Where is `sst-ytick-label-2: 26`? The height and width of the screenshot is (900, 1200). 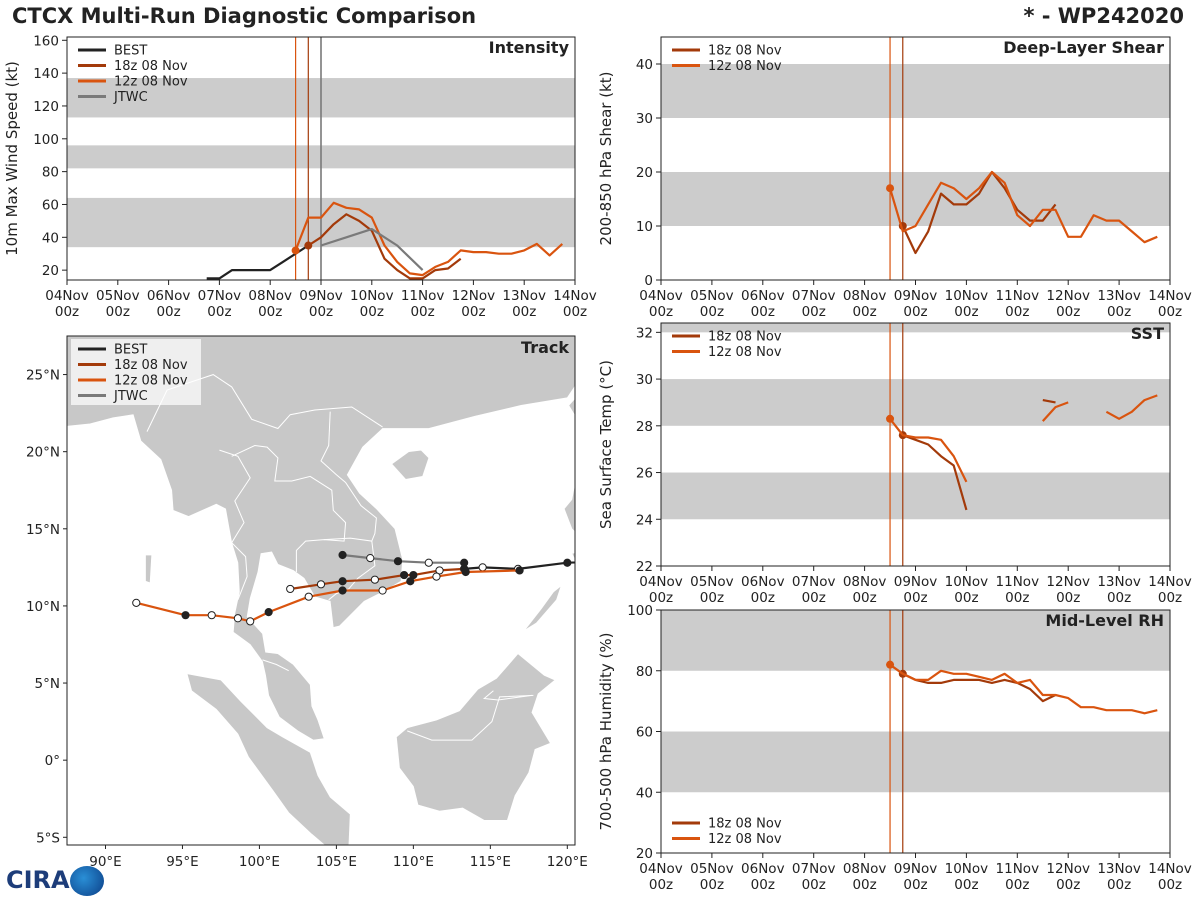
sst-ytick-label-2: 26 is located at coordinates (644, 474).